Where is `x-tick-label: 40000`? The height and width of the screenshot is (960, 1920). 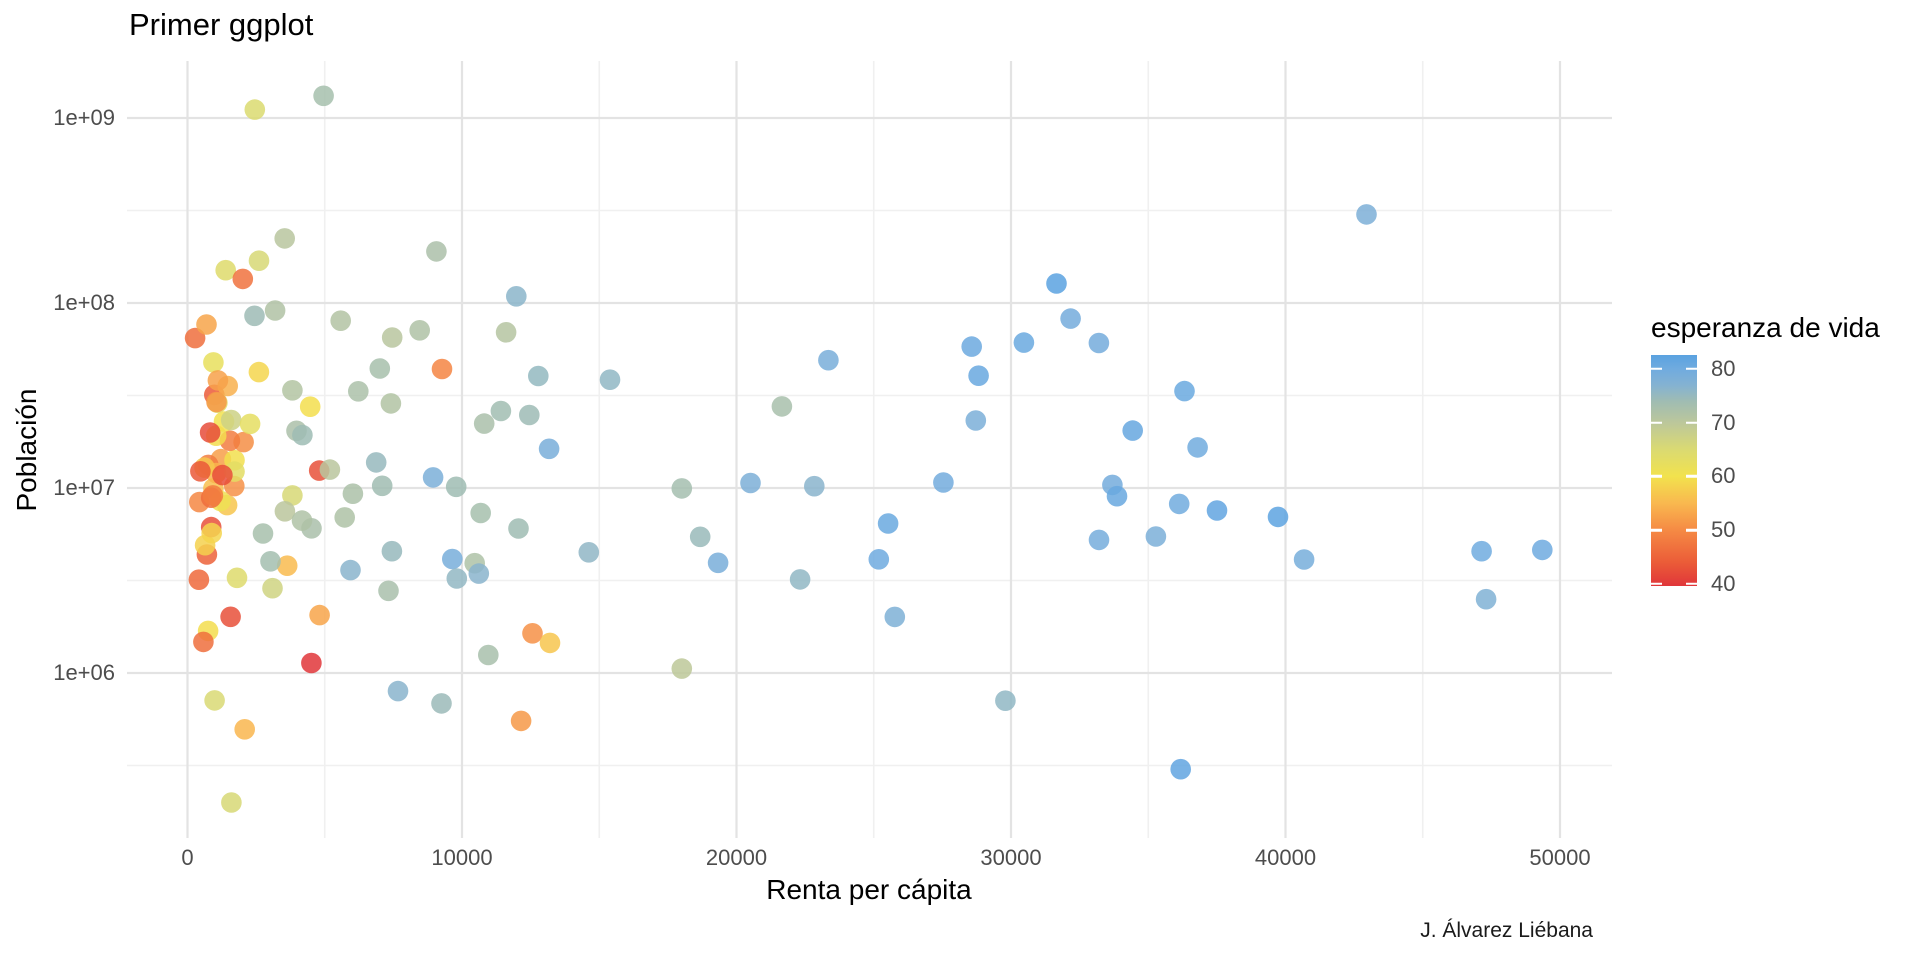 x-tick-label: 40000 is located at coordinates (1285, 857).